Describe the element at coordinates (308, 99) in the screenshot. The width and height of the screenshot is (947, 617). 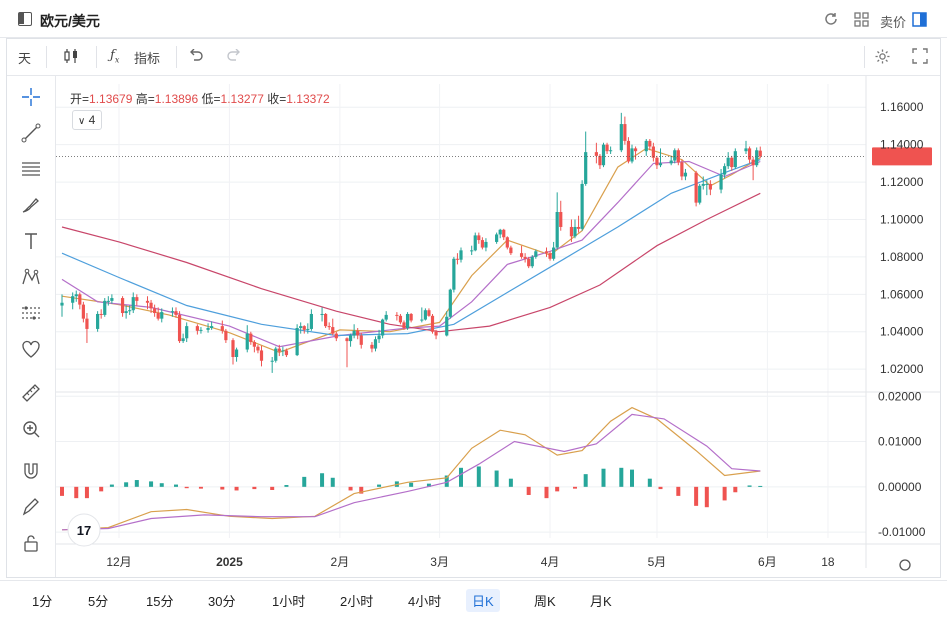
I see `close-value: 1.13372` at that location.